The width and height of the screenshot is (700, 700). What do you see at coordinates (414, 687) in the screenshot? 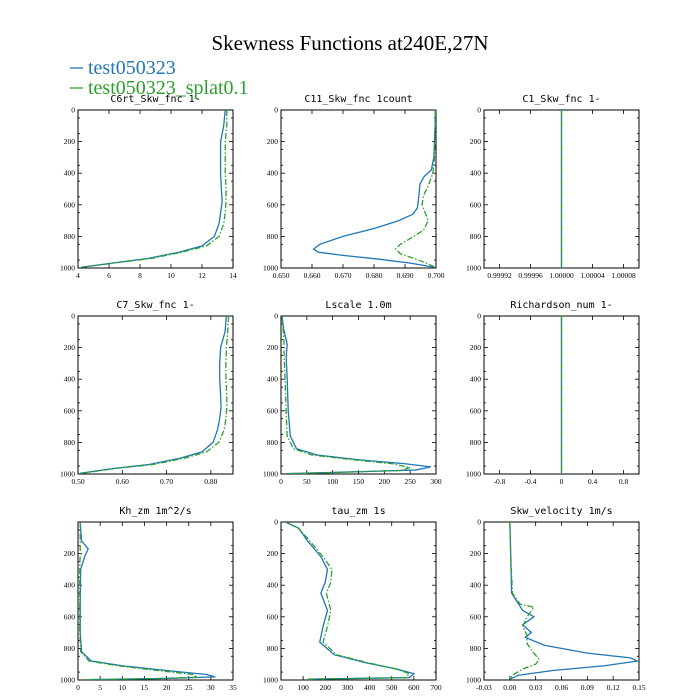
I see `x-tick-label: 600` at bounding box center [414, 687].